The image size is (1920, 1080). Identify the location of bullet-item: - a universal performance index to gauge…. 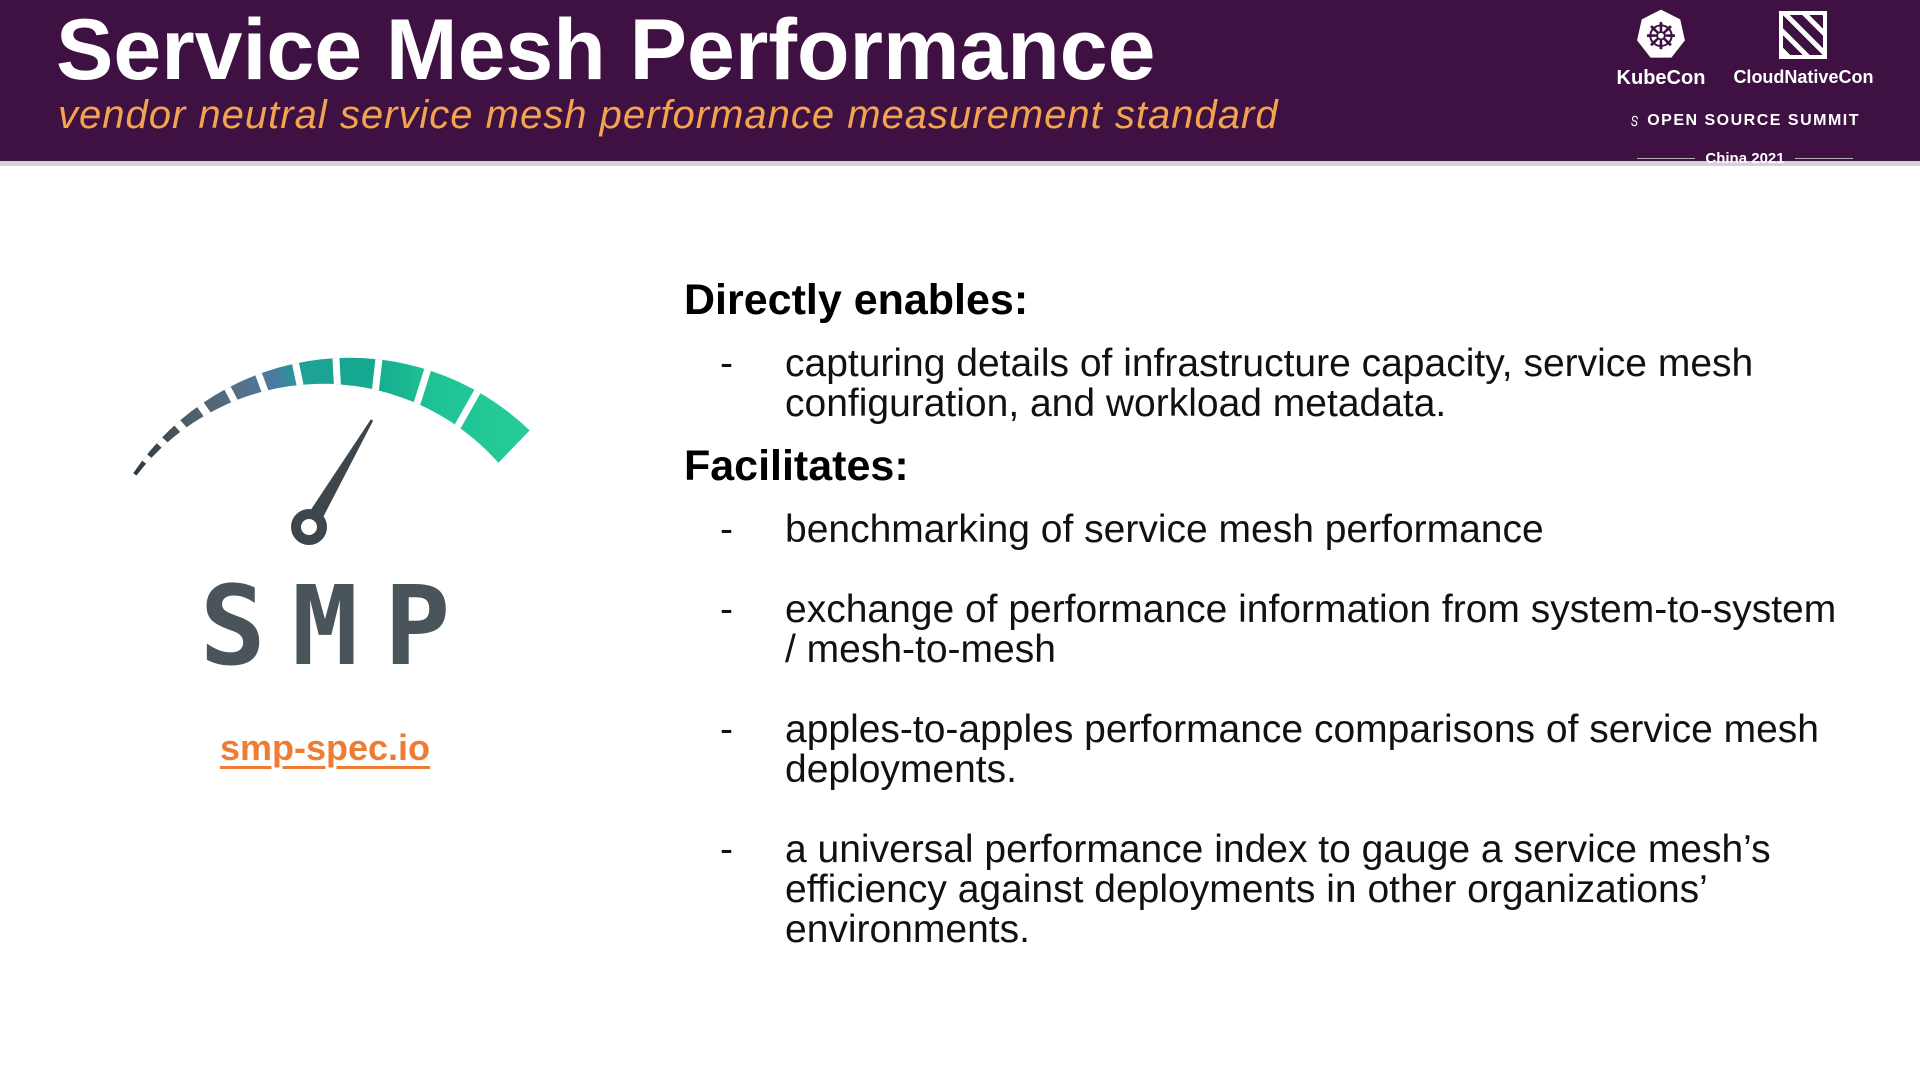
(1274, 890).